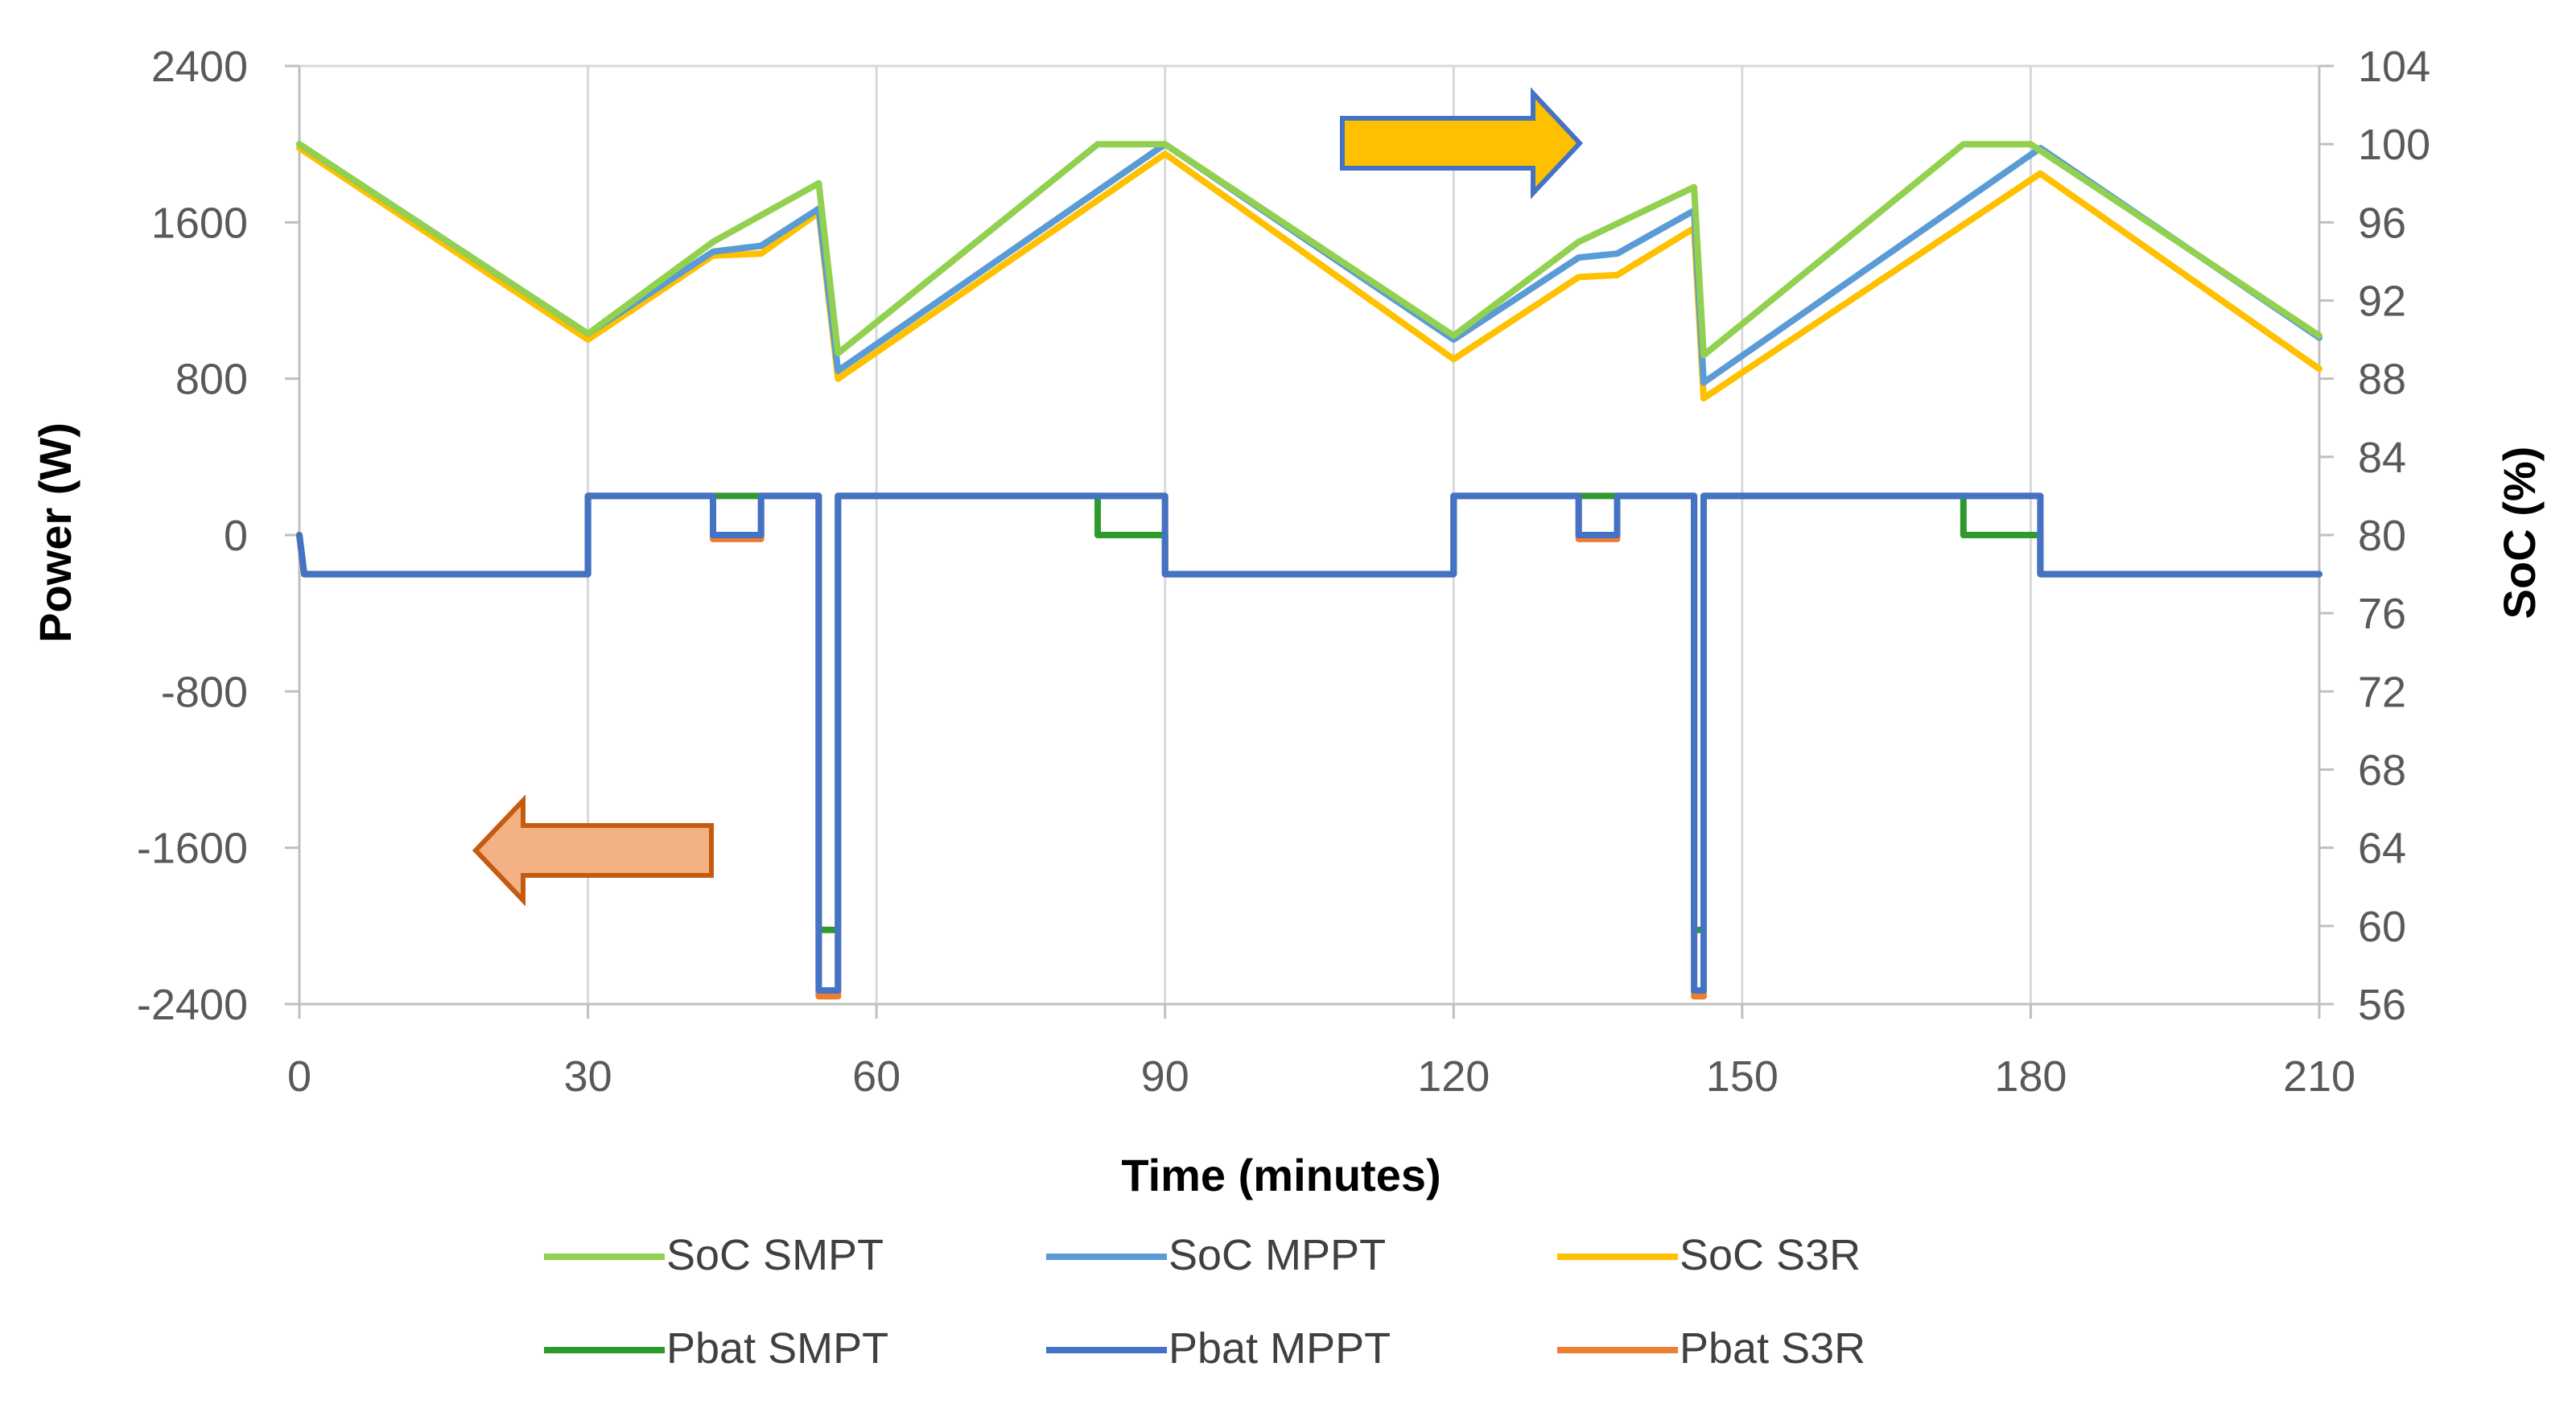  Describe the element at coordinates (192, 849) in the screenshot. I see `y-left-tick-label: -1600` at that location.